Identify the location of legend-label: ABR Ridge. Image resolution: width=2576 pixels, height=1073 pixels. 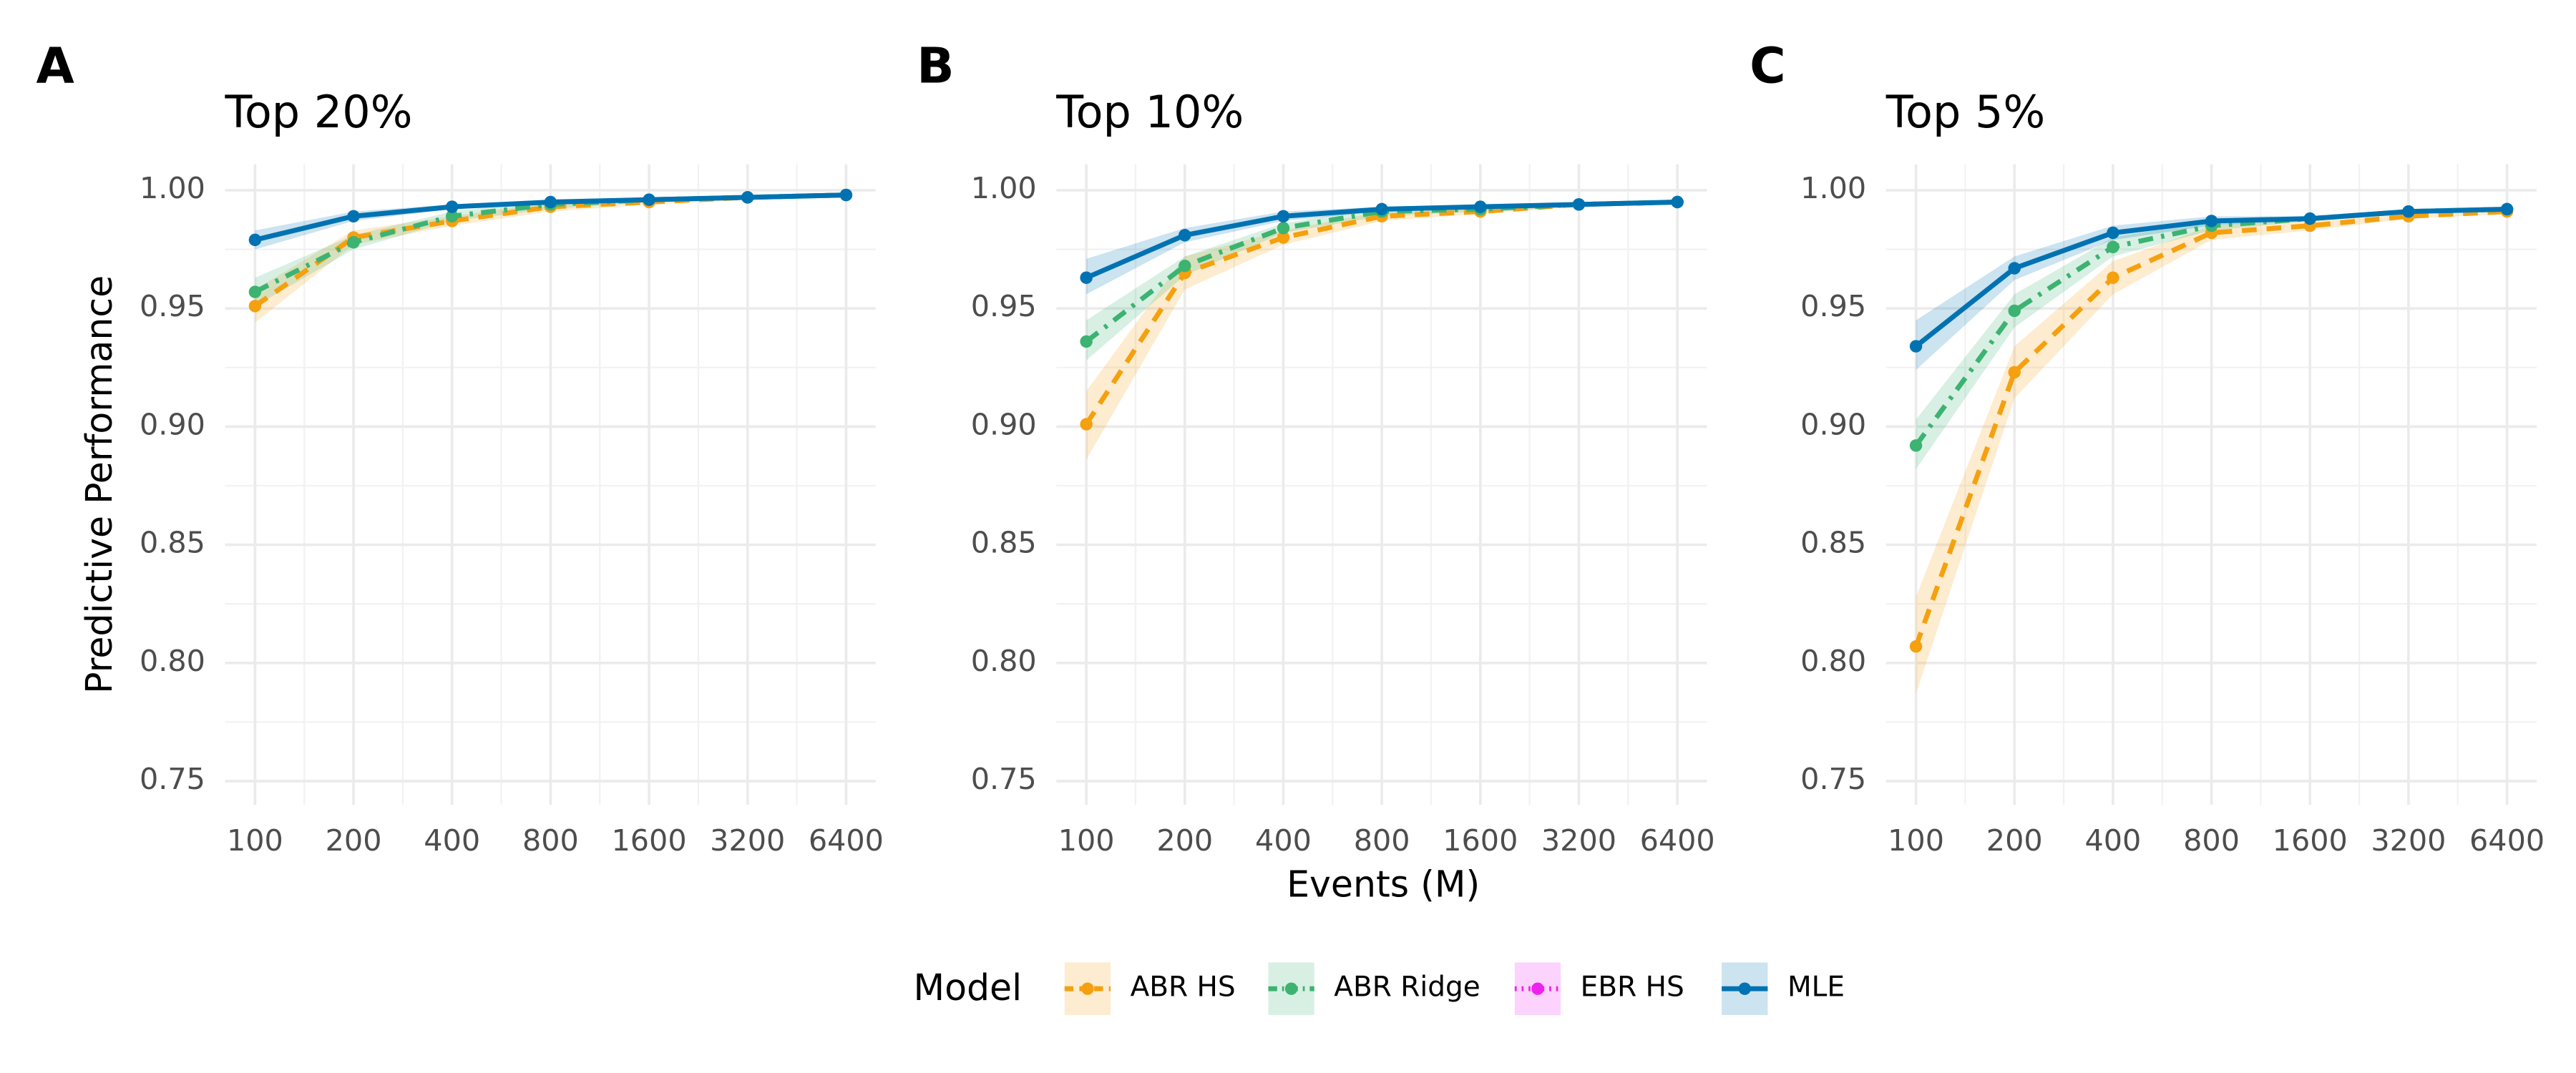
(1407, 987).